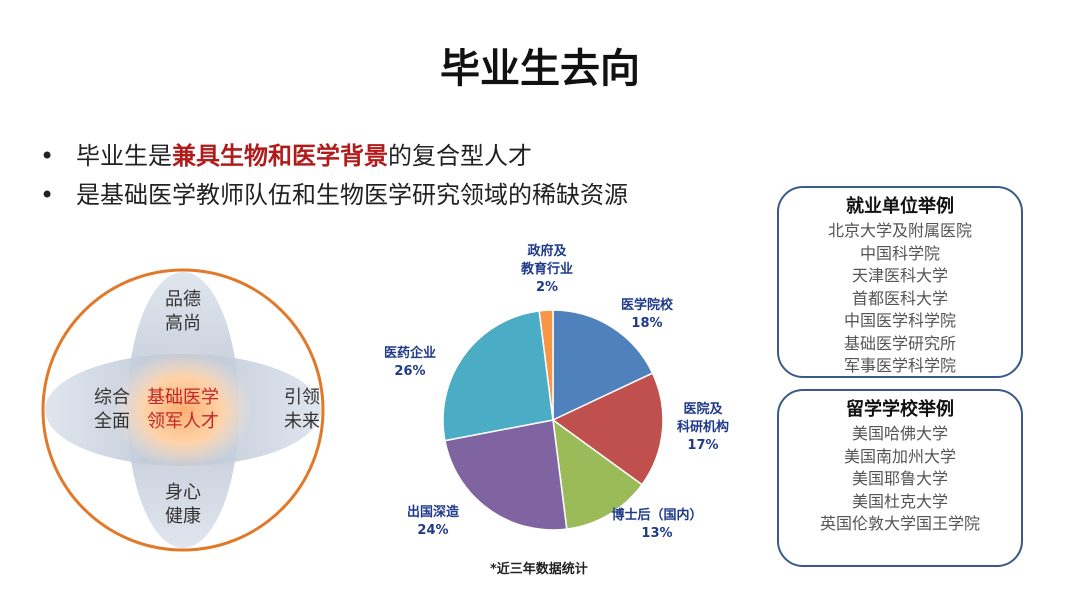  I want to click on value-label: 24%, so click(433, 530).